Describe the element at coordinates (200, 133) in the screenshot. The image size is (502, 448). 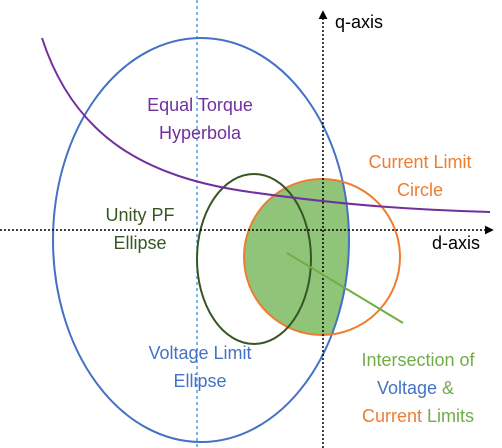
I see `label: Hyperbola` at that location.